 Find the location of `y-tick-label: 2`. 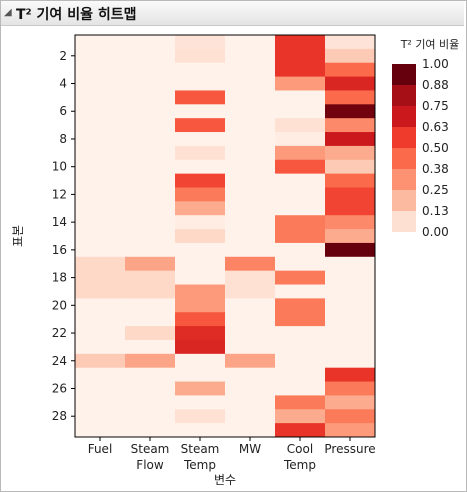

y-tick-label: 2 is located at coordinates (63, 56).